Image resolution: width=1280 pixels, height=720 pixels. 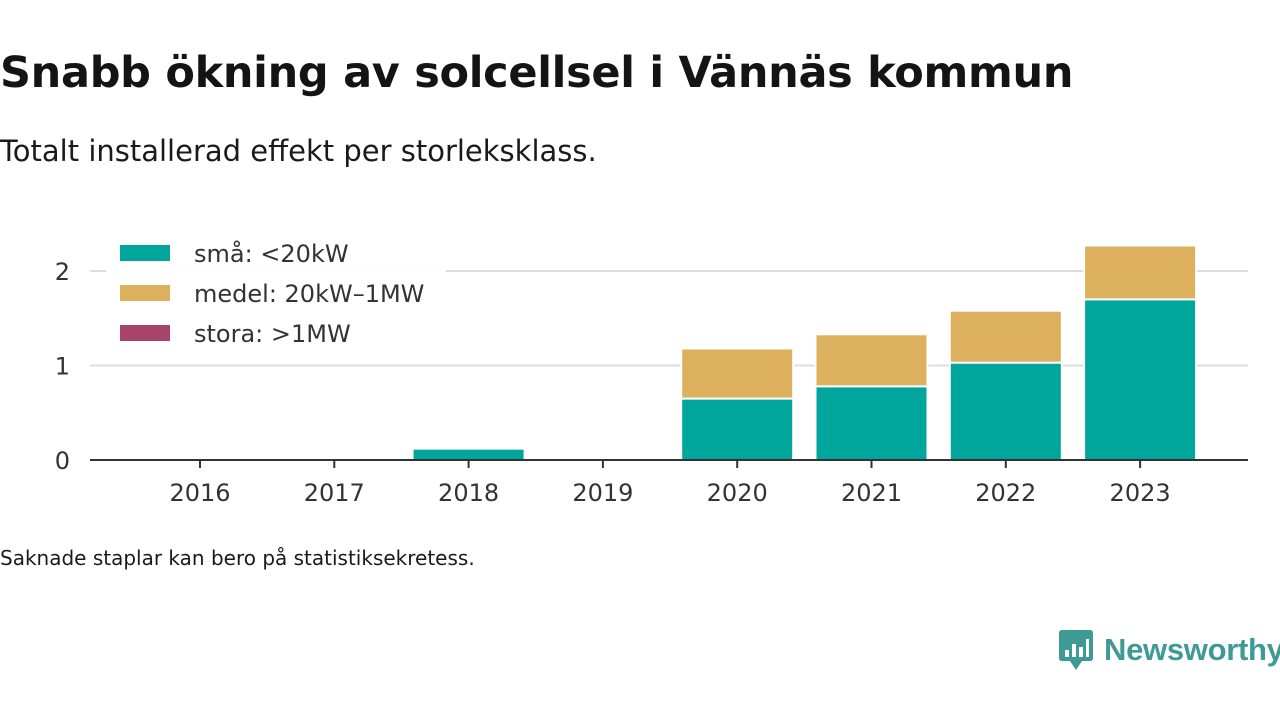 What do you see at coordinates (1192, 649) in the screenshot?
I see `brand-name: Newsworthy` at bounding box center [1192, 649].